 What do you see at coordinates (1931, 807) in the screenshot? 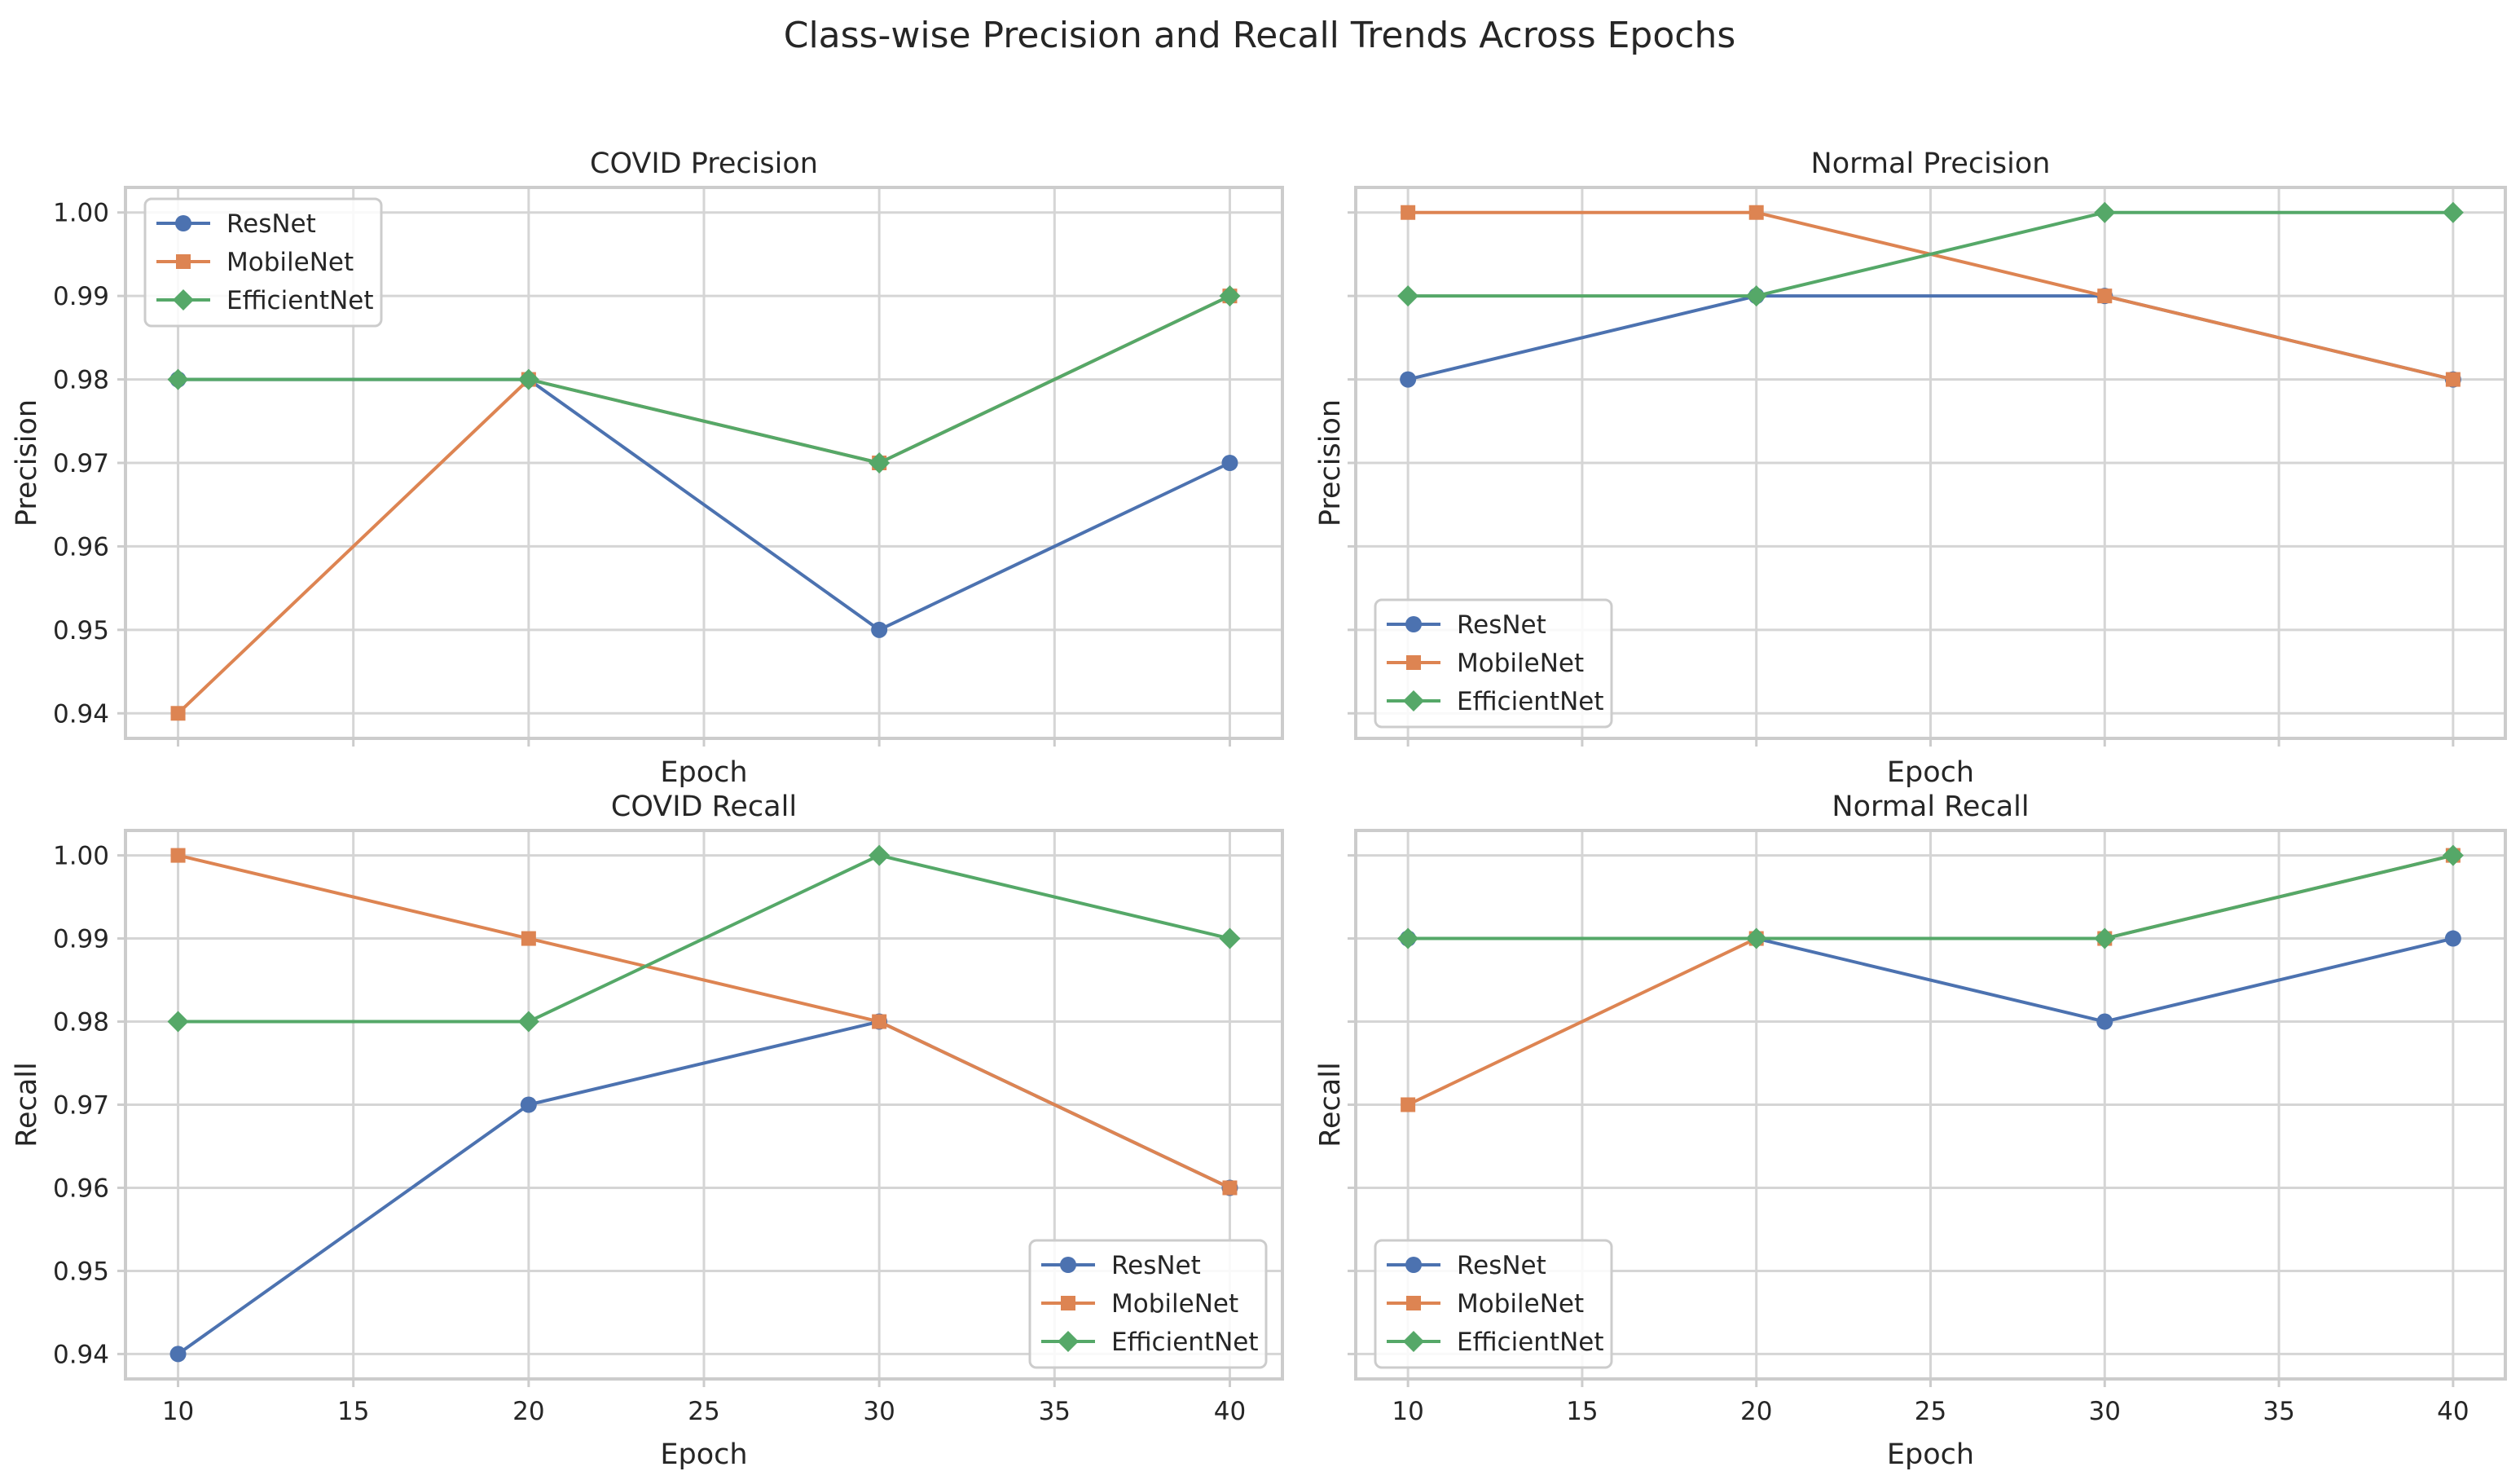
I see `subplot-title: Normal Recall` at bounding box center [1931, 807].